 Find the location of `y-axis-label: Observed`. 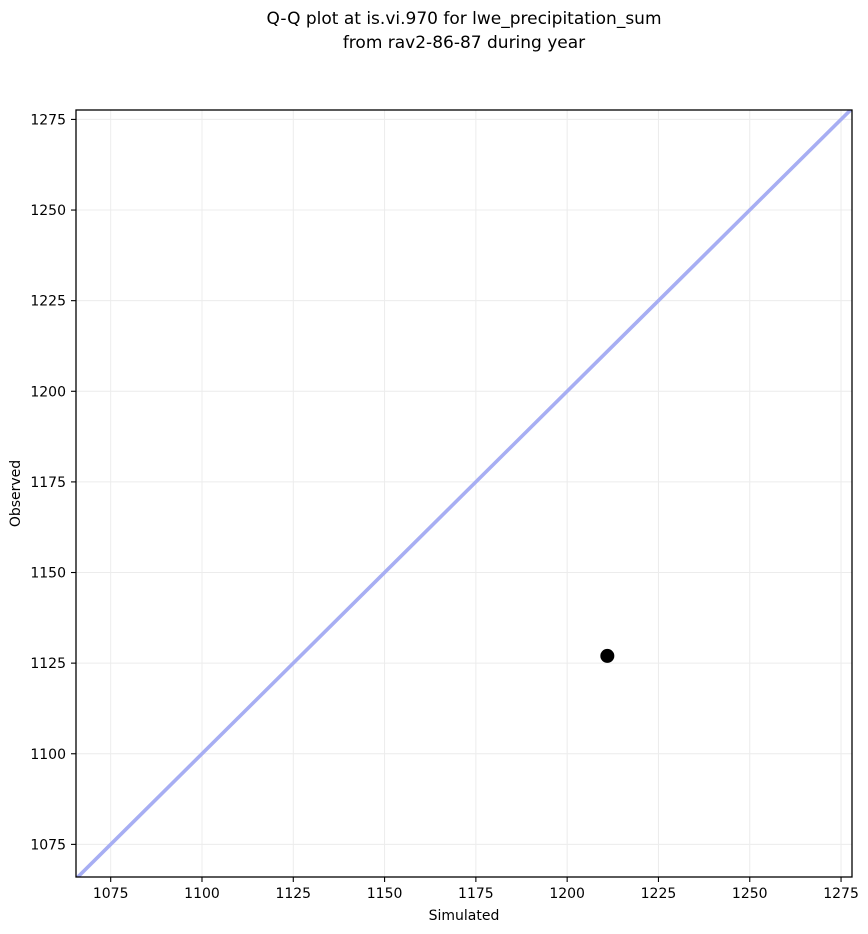

y-axis-label: Observed is located at coordinates (16, 493).